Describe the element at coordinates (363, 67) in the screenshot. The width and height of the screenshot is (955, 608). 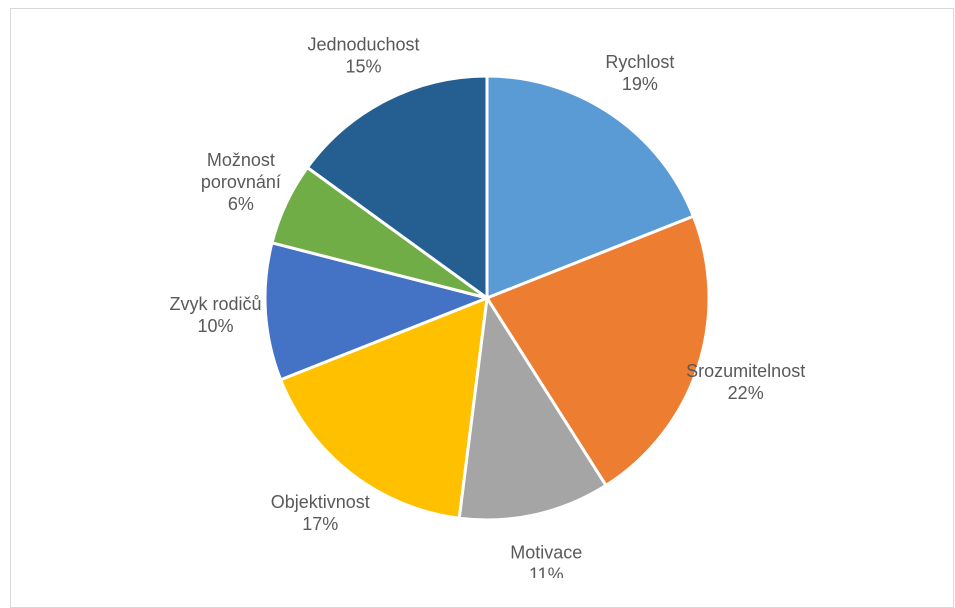
I see `data-label-percent: 15%` at that location.